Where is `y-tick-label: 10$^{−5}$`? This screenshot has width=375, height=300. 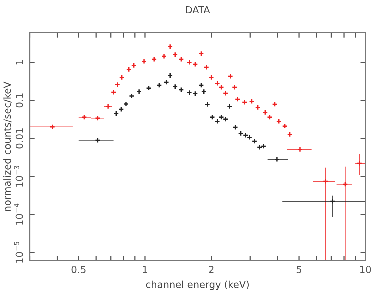
y-tick-label: 10$^{−5}$ is located at coordinates (19, 252).